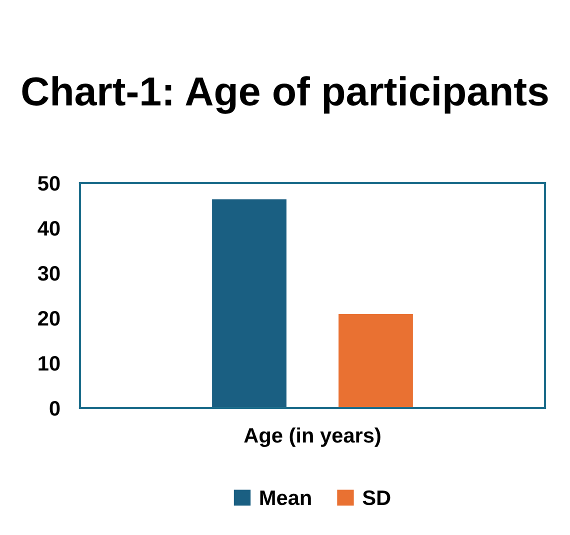 This screenshot has height=535, width=570. What do you see at coordinates (376, 498) in the screenshot?
I see `legend-label: SD` at bounding box center [376, 498].